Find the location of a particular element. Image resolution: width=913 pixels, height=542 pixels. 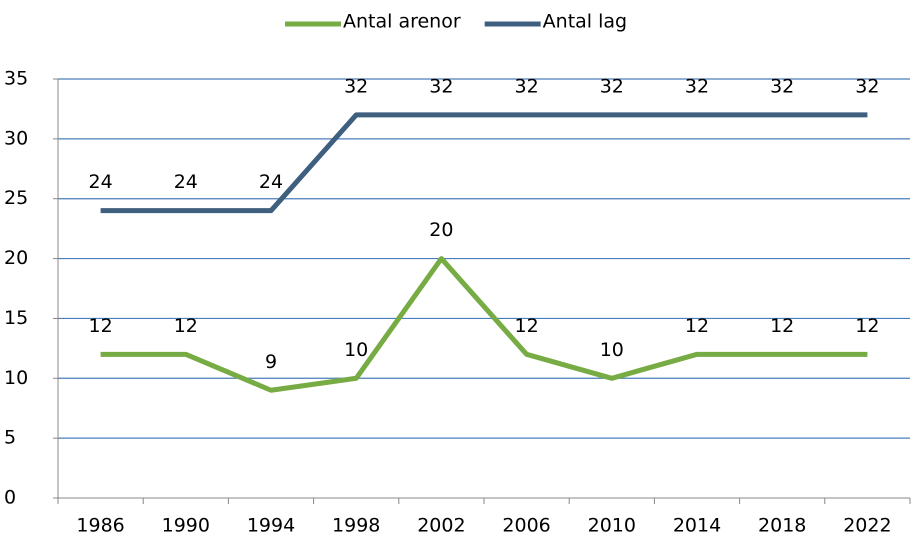

x-tick-label: 1990 is located at coordinates (186, 526).